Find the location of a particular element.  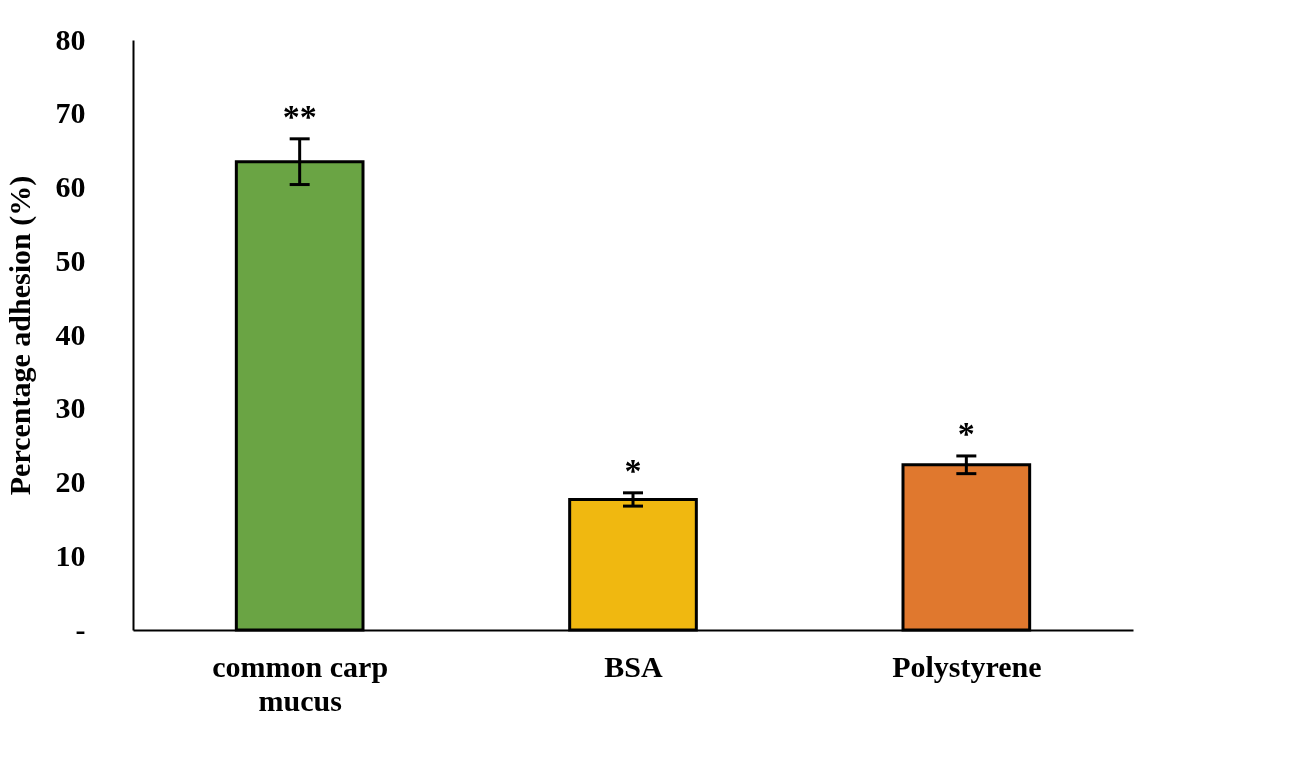

y-tick-label: 40 is located at coordinates (70, 334).